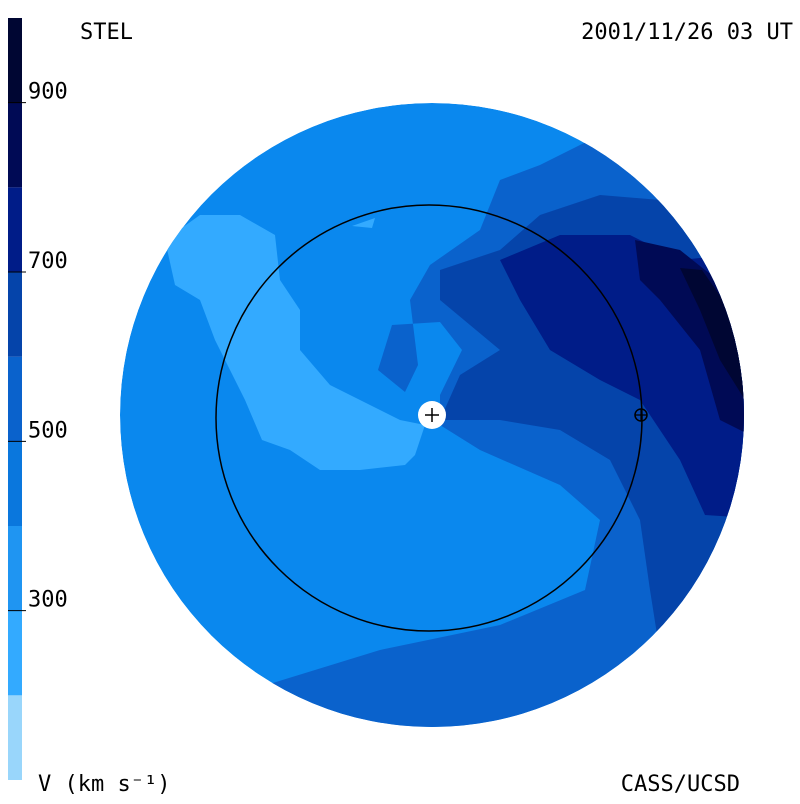 The image size is (800, 804). What do you see at coordinates (48, 92) in the screenshot?
I see `colorbar-tick-label: 900` at bounding box center [48, 92].